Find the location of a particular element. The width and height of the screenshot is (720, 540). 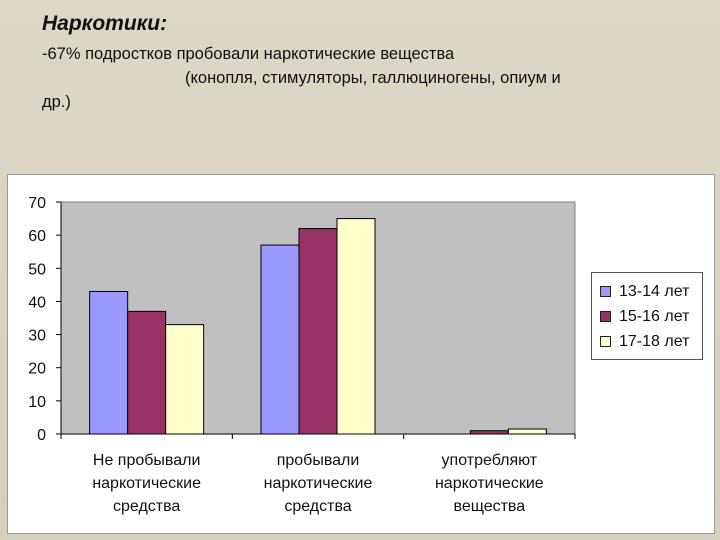

y-tick-label: 70 is located at coordinates (37, 203).